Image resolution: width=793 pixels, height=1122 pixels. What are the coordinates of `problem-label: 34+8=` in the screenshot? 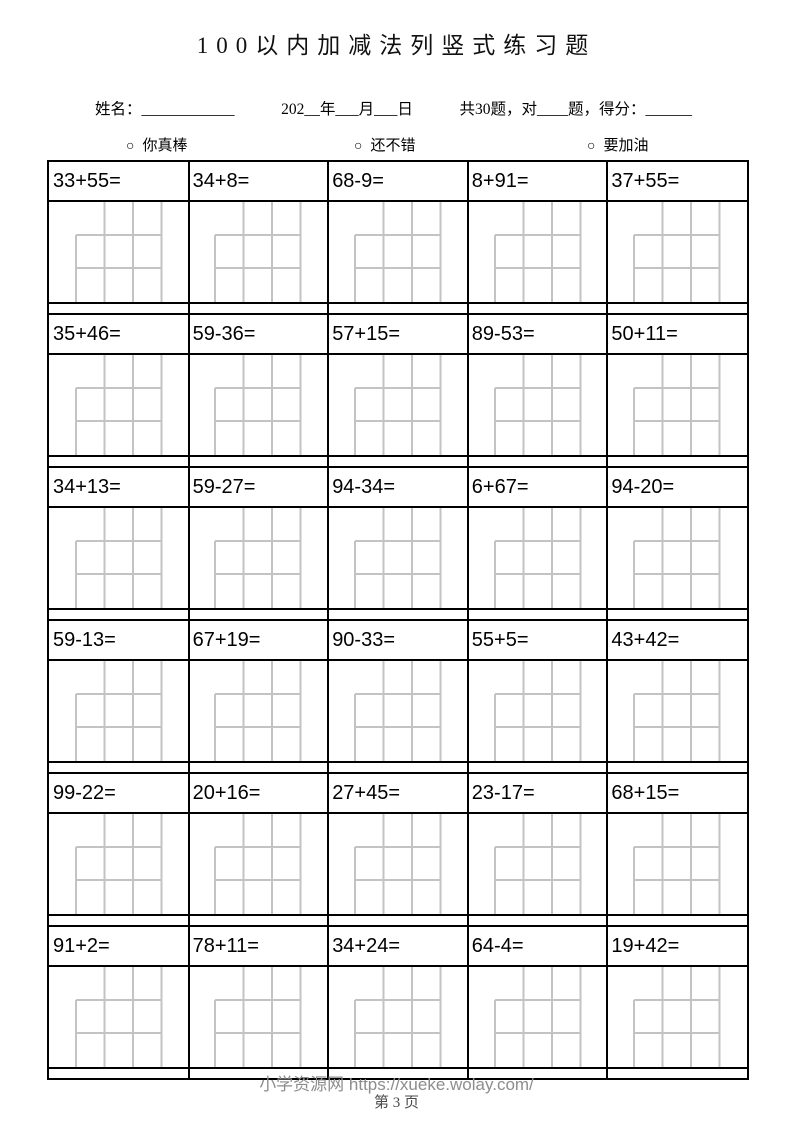 It's located at (221, 181).